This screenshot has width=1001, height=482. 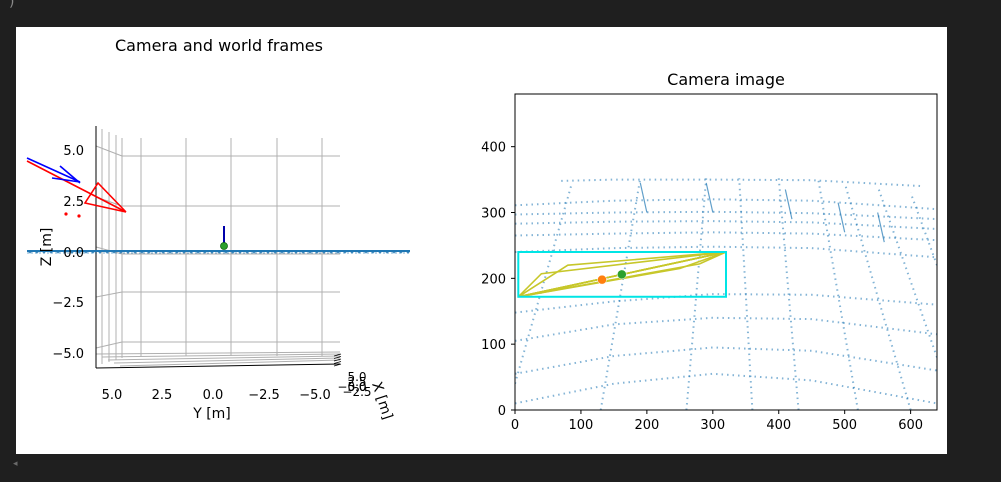 I want to click on image-x-tick-label: 400, so click(x=778, y=425).